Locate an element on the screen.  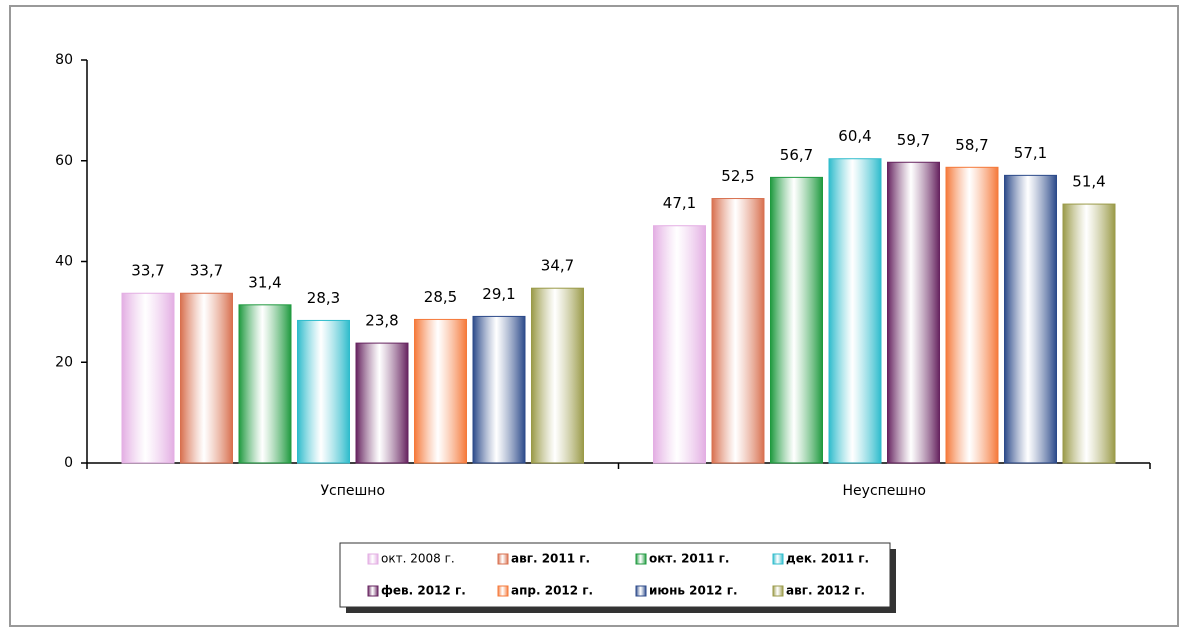
data-label: 59,7 is located at coordinates (913, 140).